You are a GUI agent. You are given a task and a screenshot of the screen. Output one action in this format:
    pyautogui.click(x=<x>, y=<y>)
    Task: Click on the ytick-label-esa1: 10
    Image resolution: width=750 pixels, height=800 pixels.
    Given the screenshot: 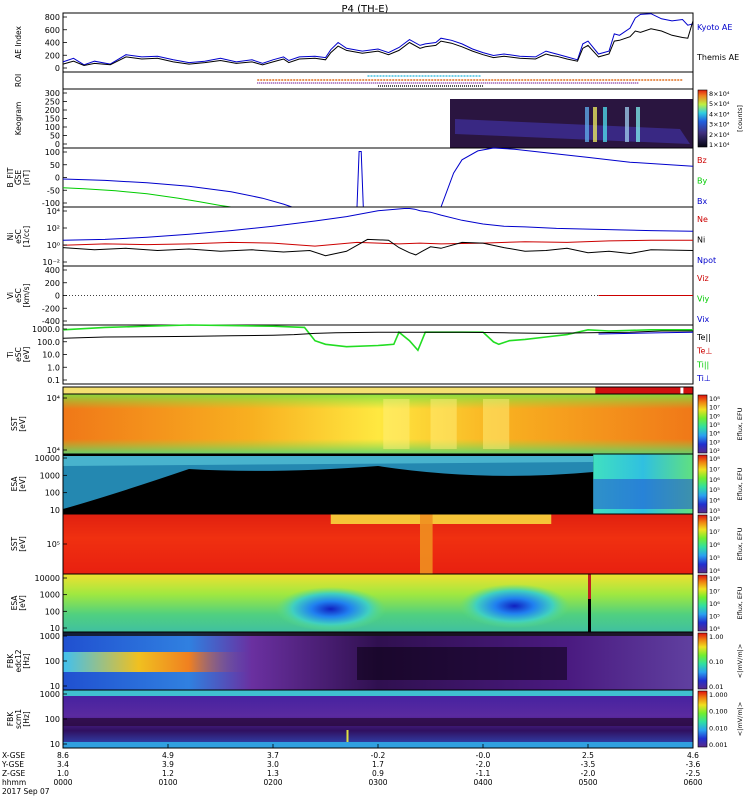 What is the action you would take?
    pyautogui.click(x=55, y=510)
    